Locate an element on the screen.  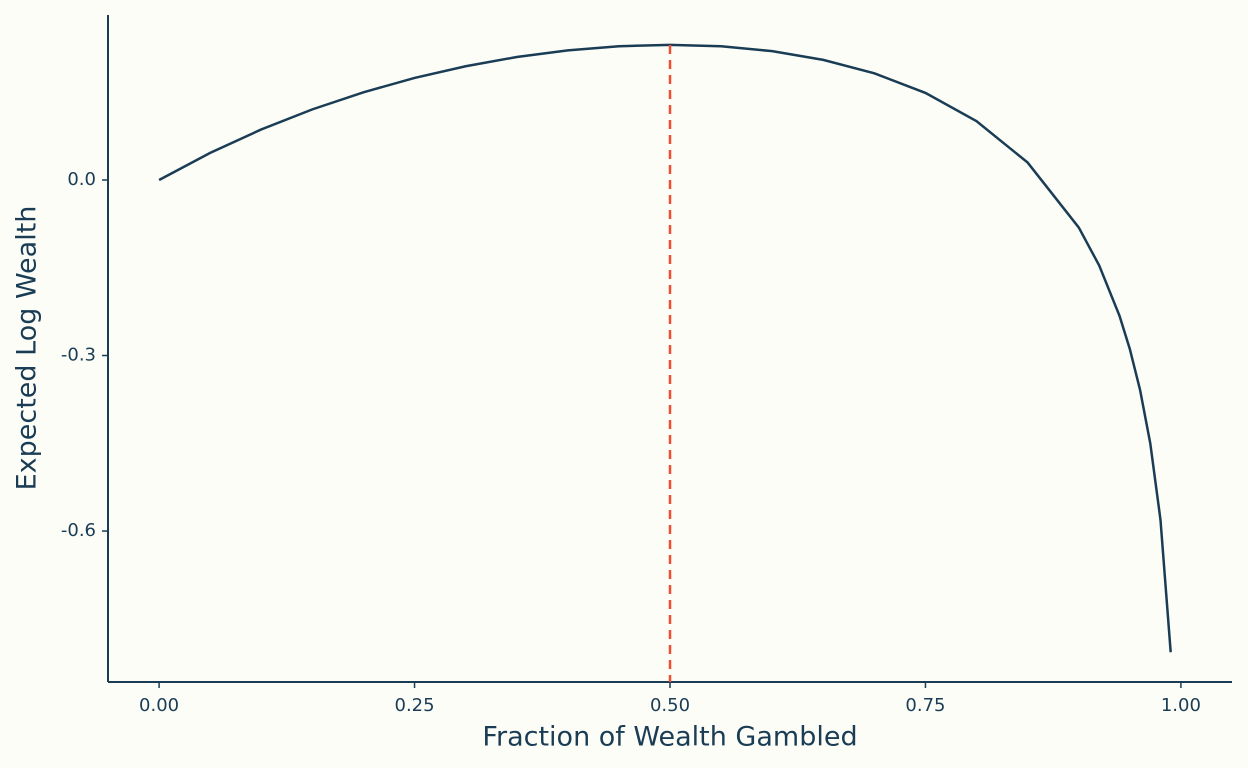
x-tick-label: 1.00 is located at coordinates (1181, 705).